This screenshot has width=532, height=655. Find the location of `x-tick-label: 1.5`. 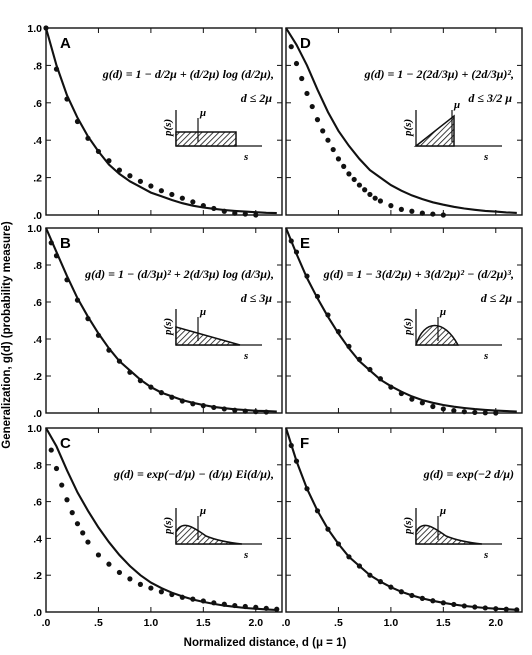

x-tick-label: 1.5 is located at coordinates (203, 623).